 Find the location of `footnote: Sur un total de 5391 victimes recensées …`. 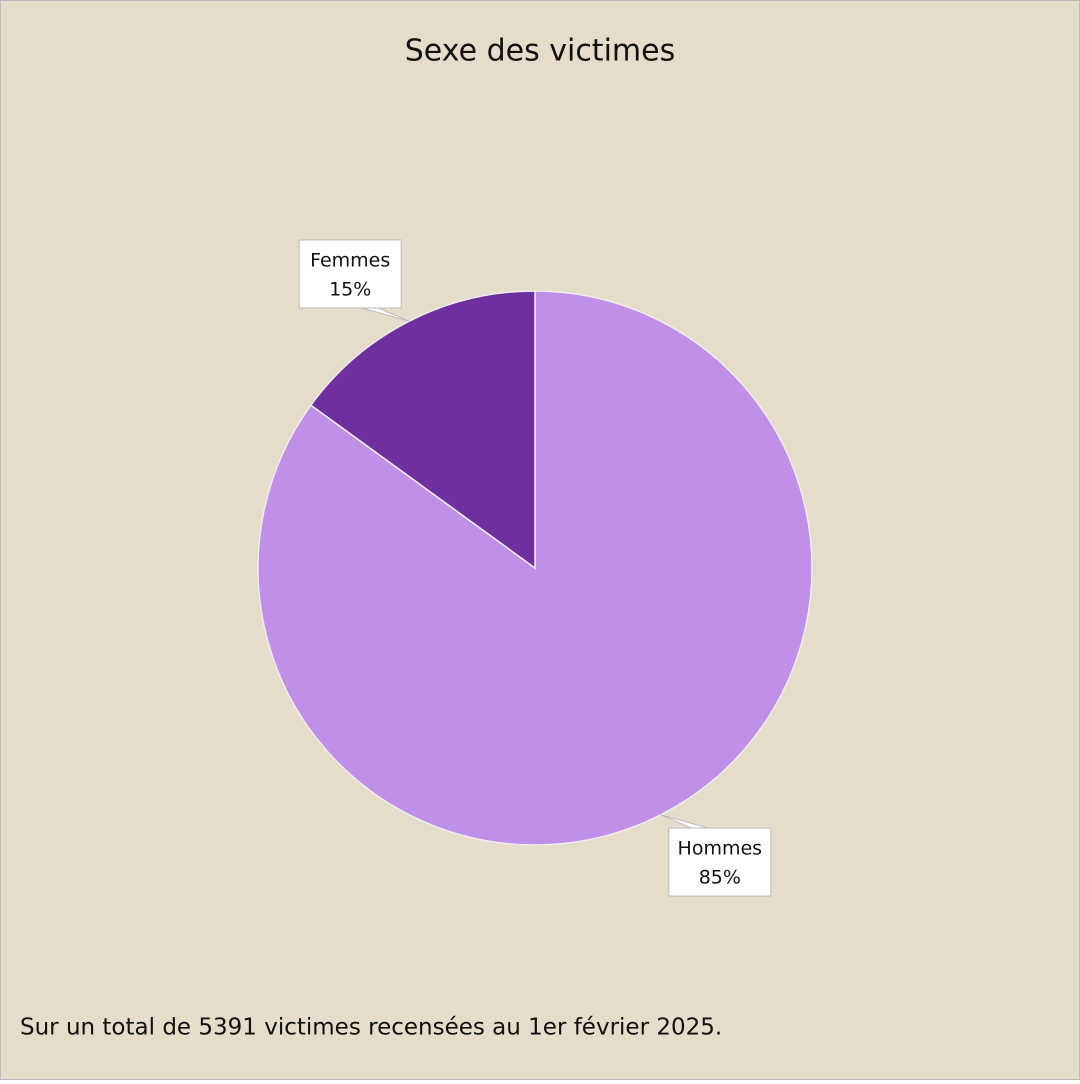

footnote: Sur un total de 5391 victimes recensées … is located at coordinates (371, 1028).